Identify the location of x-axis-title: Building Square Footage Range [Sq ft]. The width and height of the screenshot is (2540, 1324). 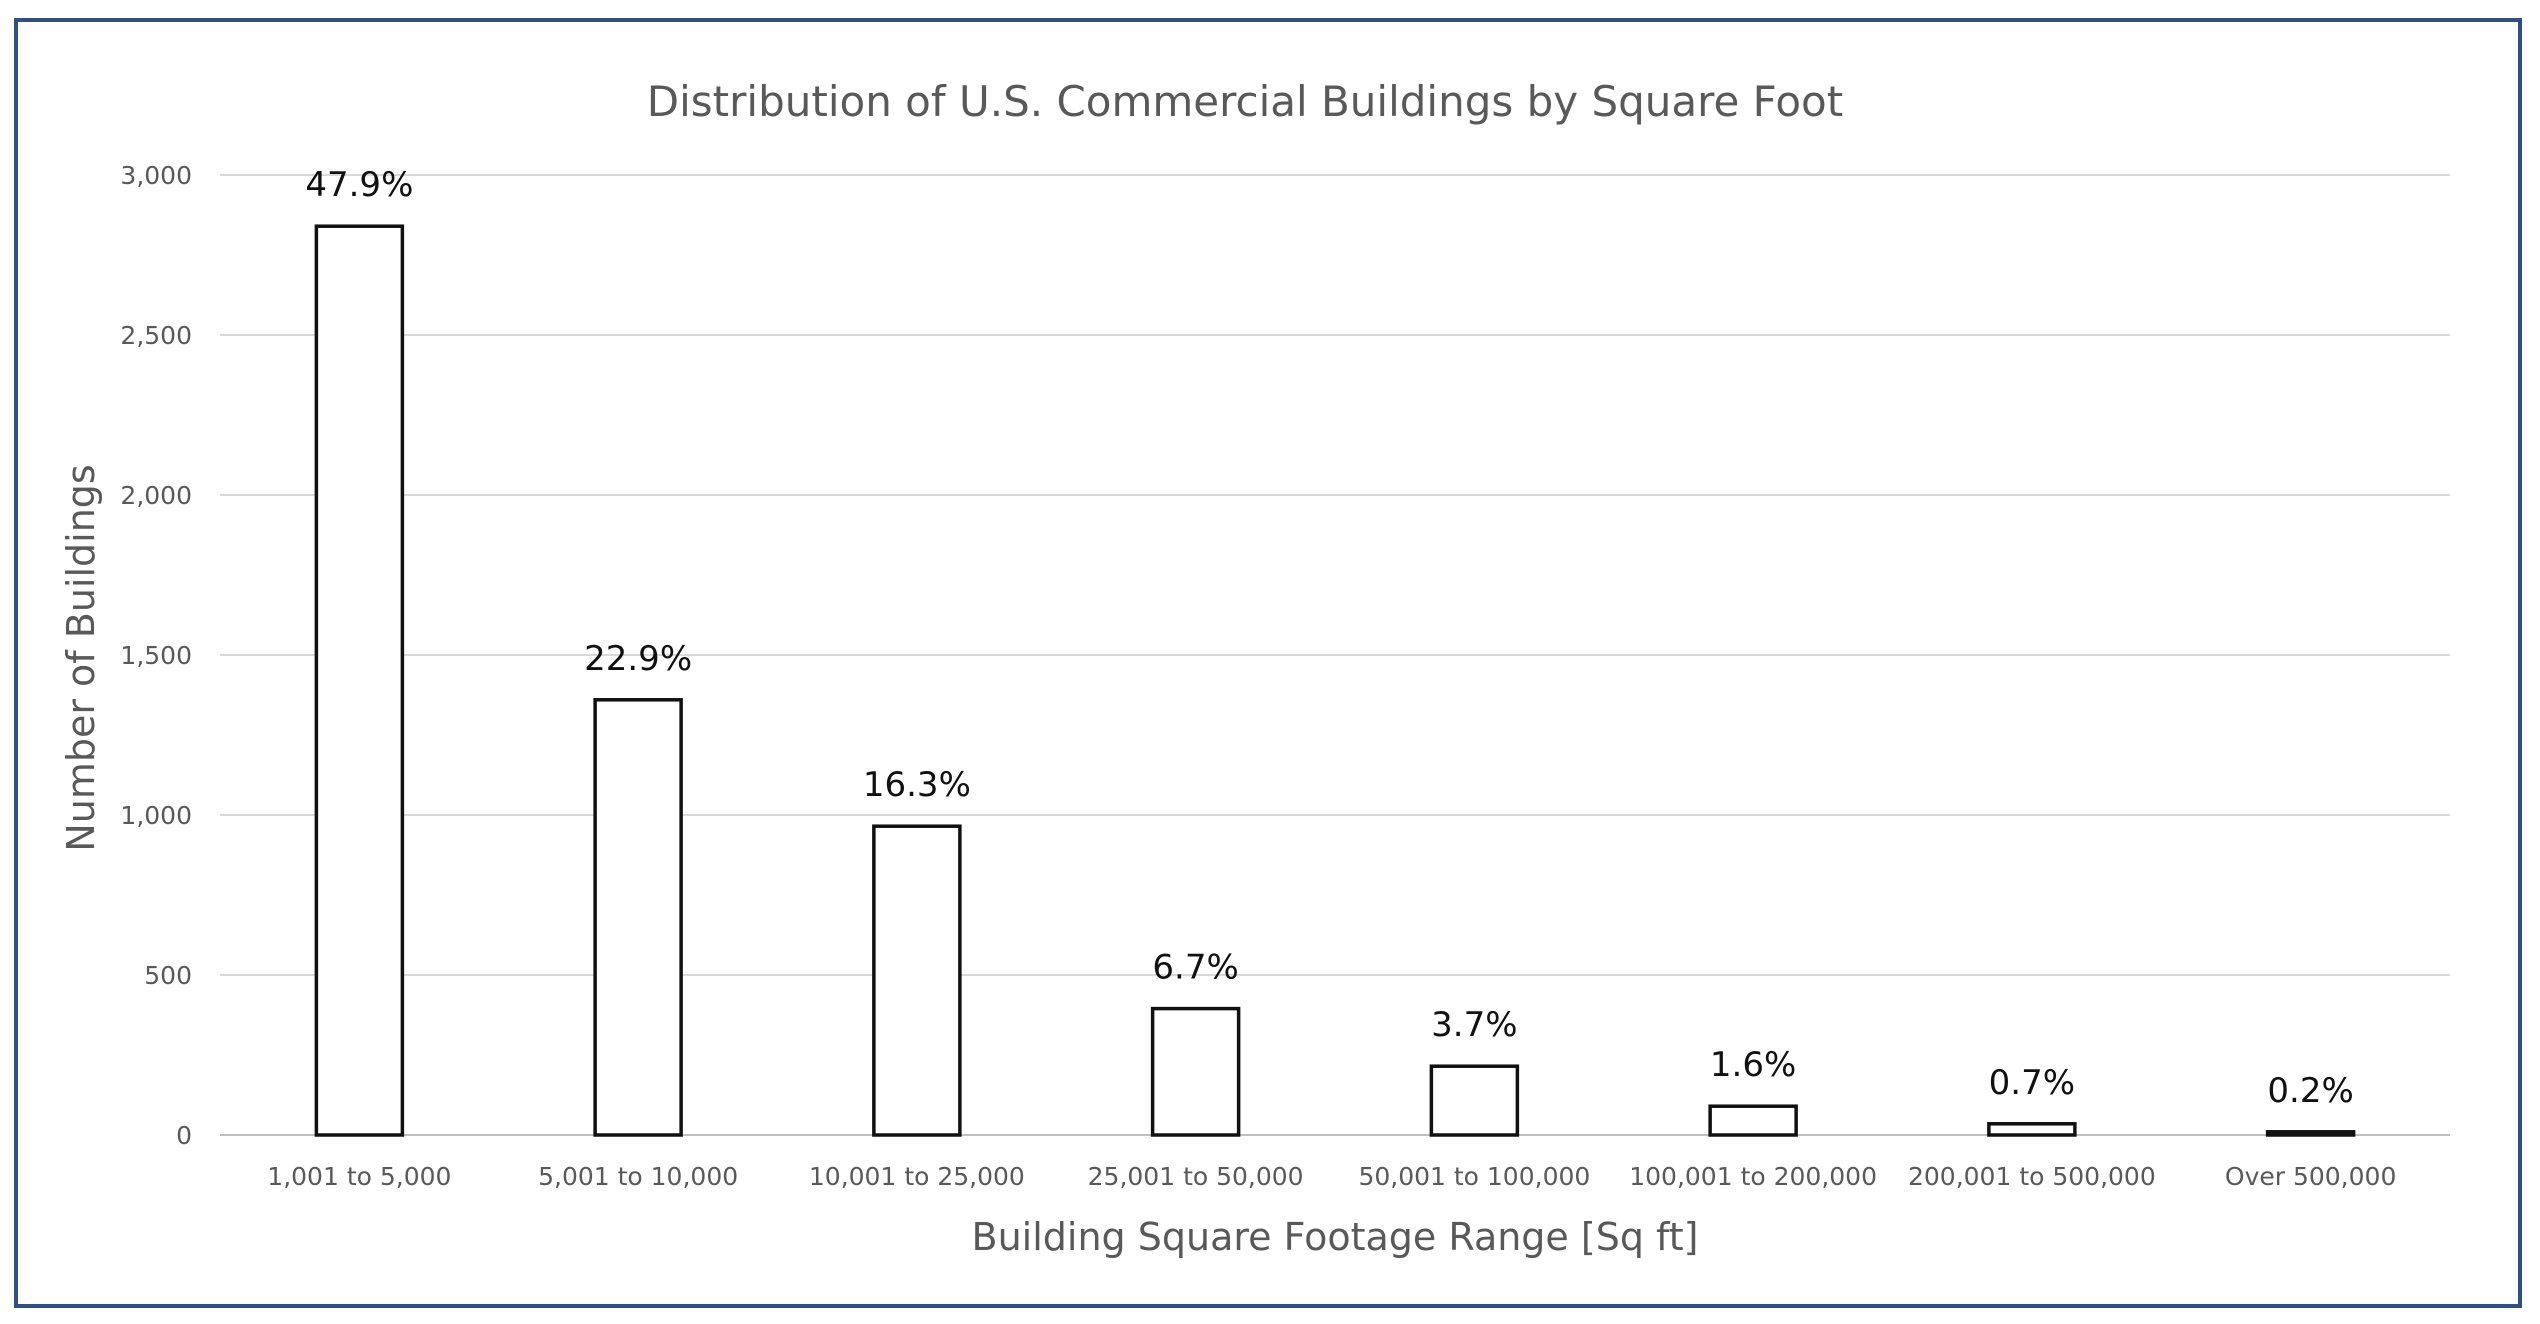
(1335, 1237).